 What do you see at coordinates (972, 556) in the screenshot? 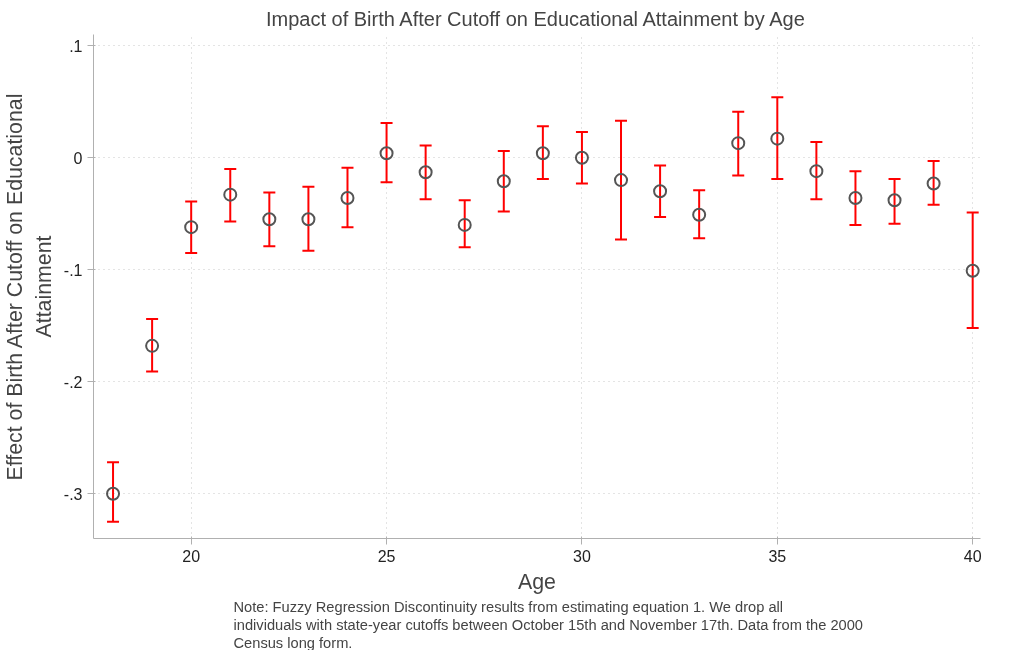
I see `x-tick-label: 40` at bounding box center [972, 556].